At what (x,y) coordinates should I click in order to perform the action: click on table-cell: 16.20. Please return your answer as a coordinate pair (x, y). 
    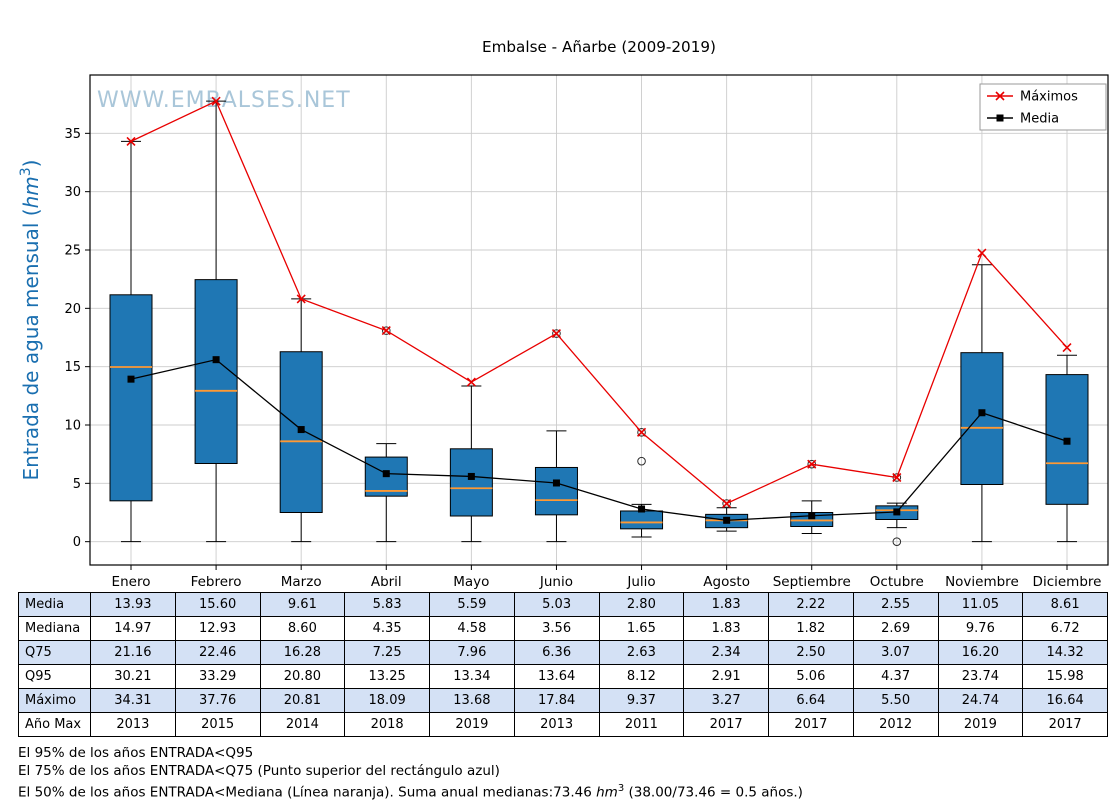
    Looking at the image, I should click on (980, 652).